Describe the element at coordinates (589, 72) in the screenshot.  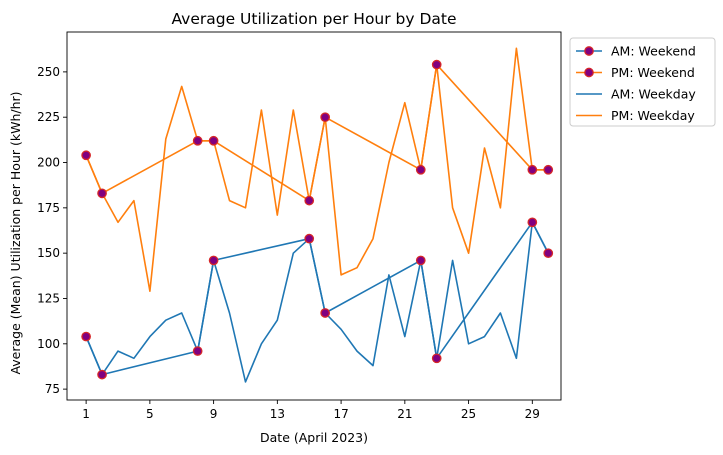
I see `legend-marker-pm-weekend` at that location.